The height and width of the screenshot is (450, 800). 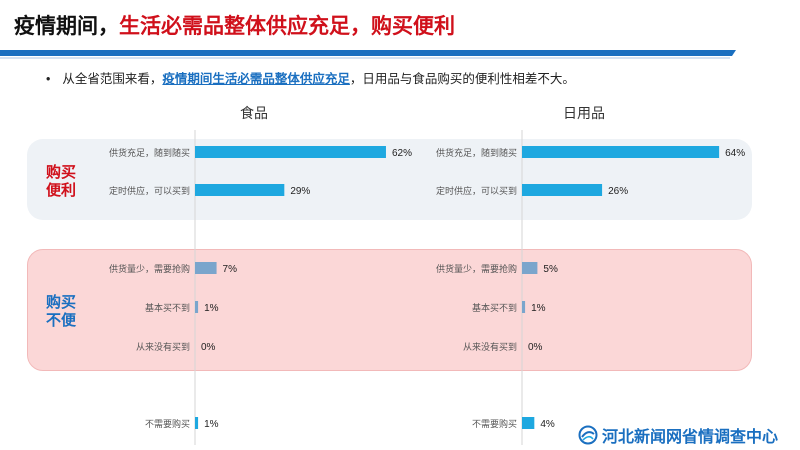 What do you see at coordinates (112, 79) in the screenshot?
I see `bullet-prefix: 从全省范围来看，` at bounding box center [112, 79].